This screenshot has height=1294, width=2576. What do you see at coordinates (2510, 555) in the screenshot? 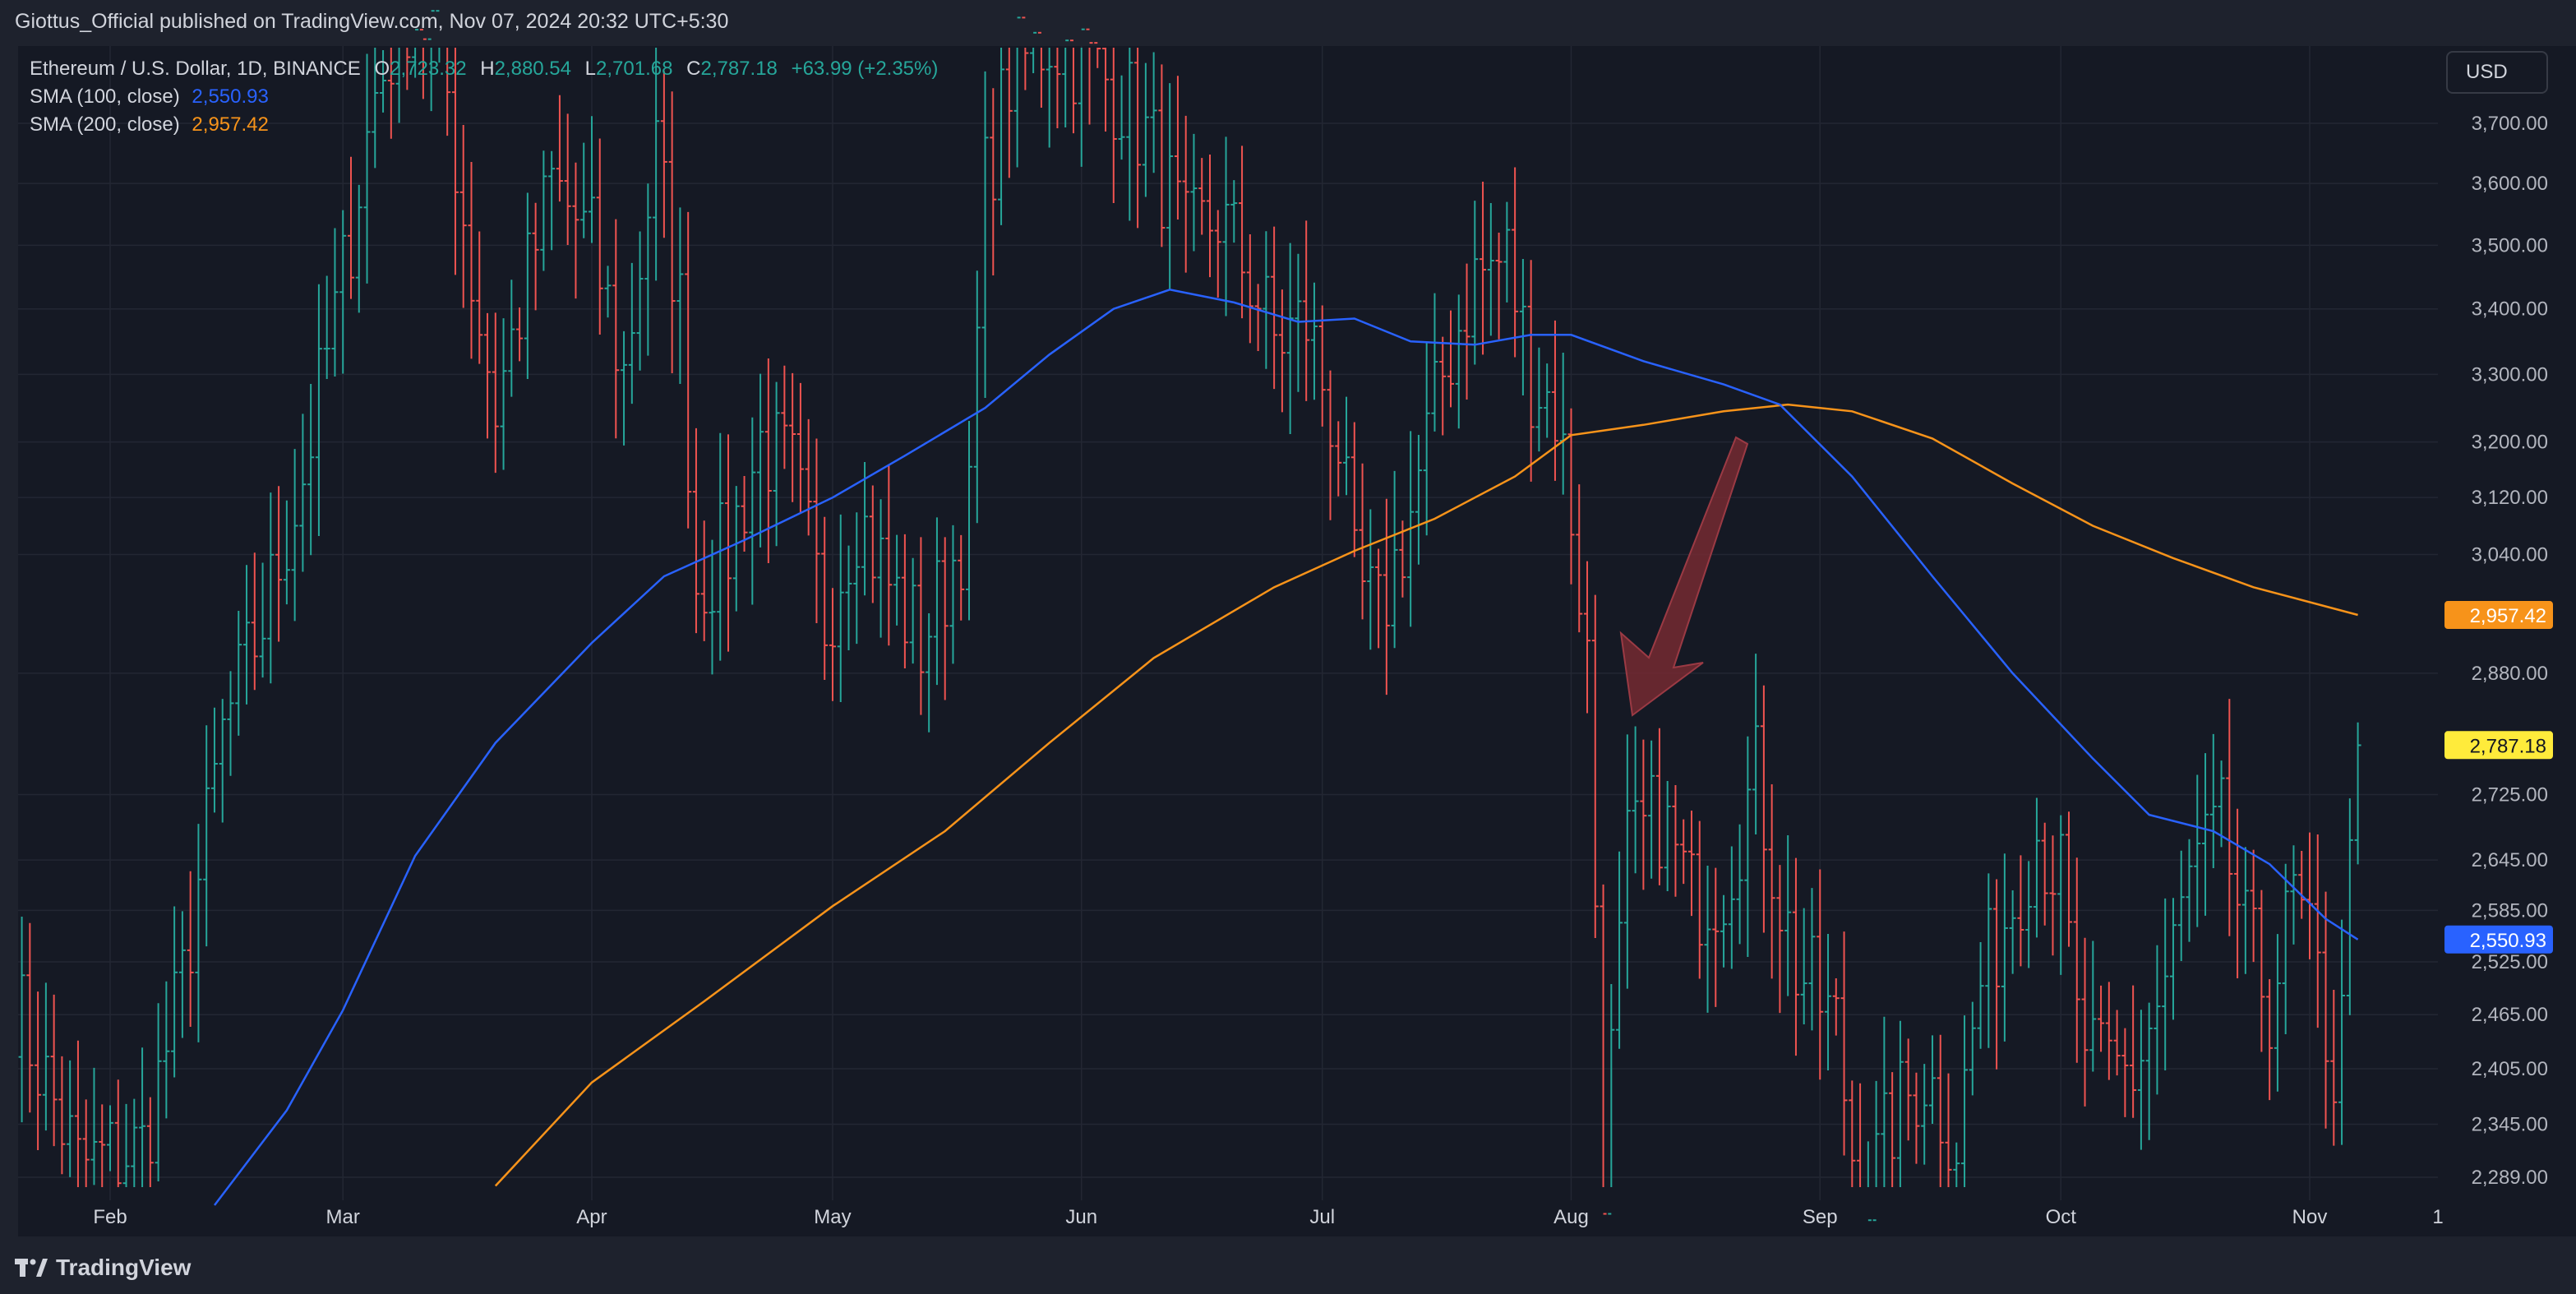
I see `y-tick-label: 3,040.00` at bounding box center [2510, 555].